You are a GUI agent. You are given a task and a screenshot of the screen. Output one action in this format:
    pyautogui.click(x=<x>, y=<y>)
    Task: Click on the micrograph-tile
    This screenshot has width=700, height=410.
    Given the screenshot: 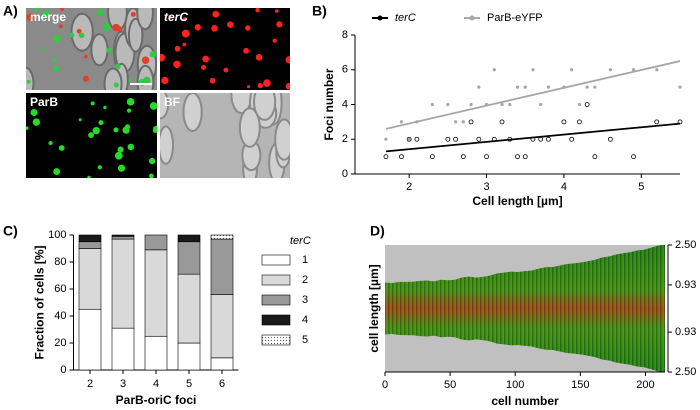 What is the action you would take?
    pyautogui.click(x=225, y=49)
    